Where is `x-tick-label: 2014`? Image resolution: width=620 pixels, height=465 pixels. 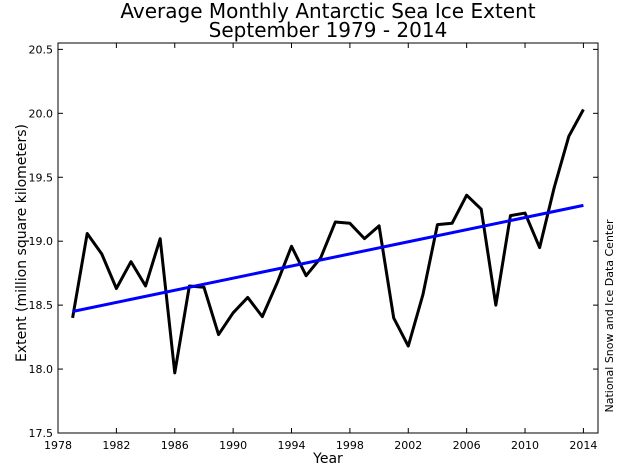
x-tick-label: 2014 is located at coordinates (583, 445).